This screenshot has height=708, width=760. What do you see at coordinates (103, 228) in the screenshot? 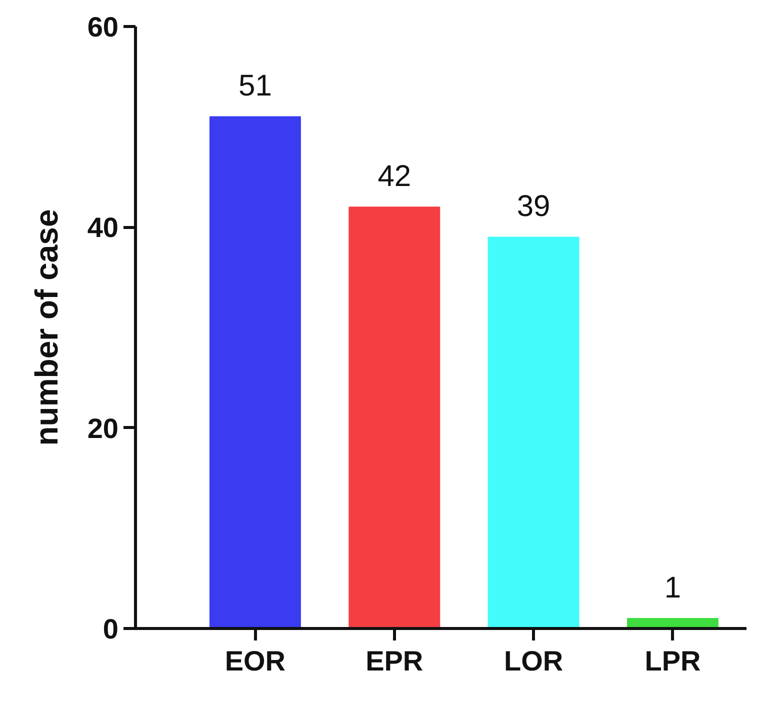
I see `y-tick-label: 40` at bounding box center [103, 228].